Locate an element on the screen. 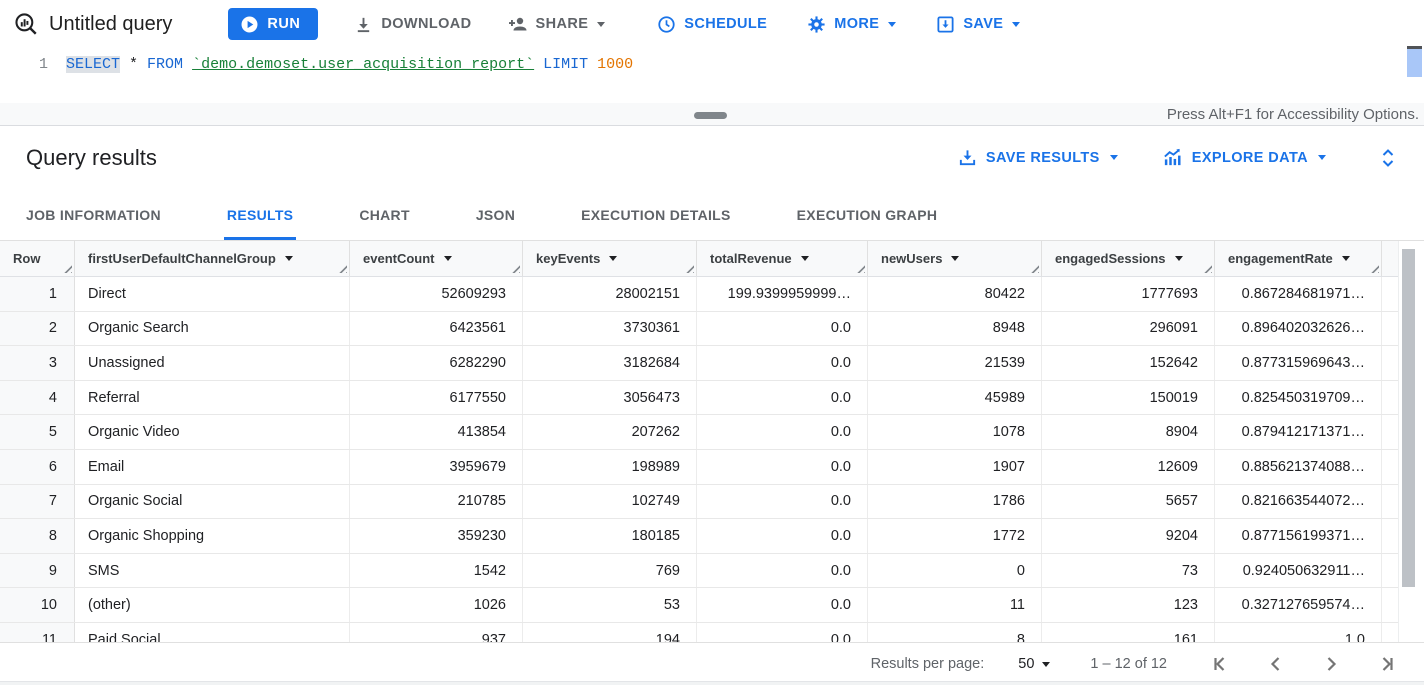 The width and height of the screenshot is (1424, 685). table-cell: 6282290 is located at coordinates (436, 363).